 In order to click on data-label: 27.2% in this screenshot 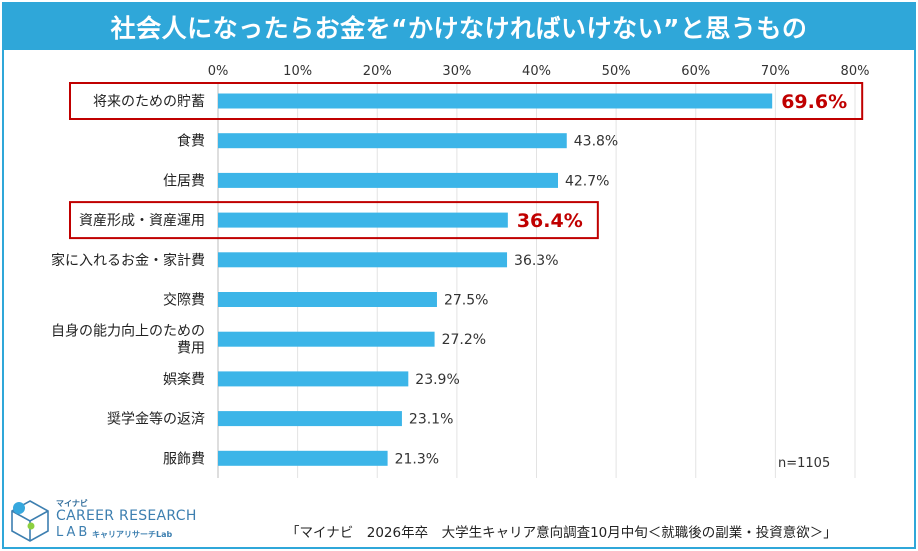, I will do `click(464, 340)`.